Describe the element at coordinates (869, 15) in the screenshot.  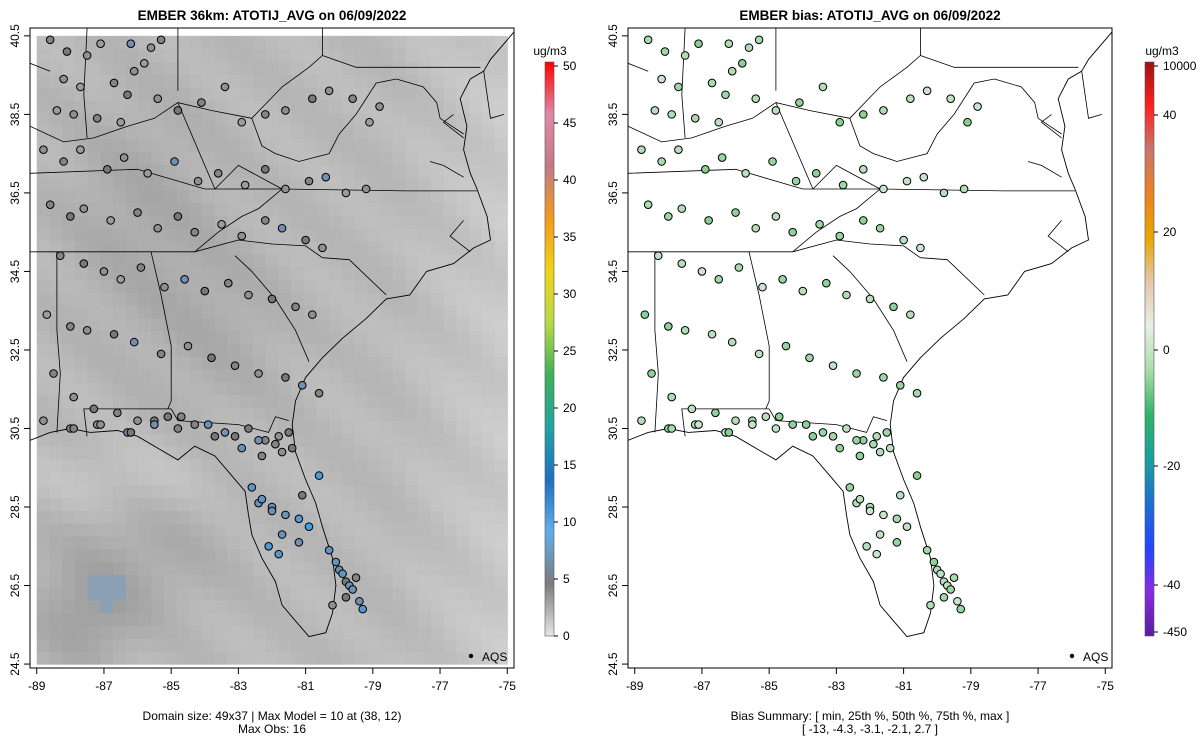
I see `bias-panel-title: EMBER bias: ATOTIJ_AVG on 06/09/2022` at that location.